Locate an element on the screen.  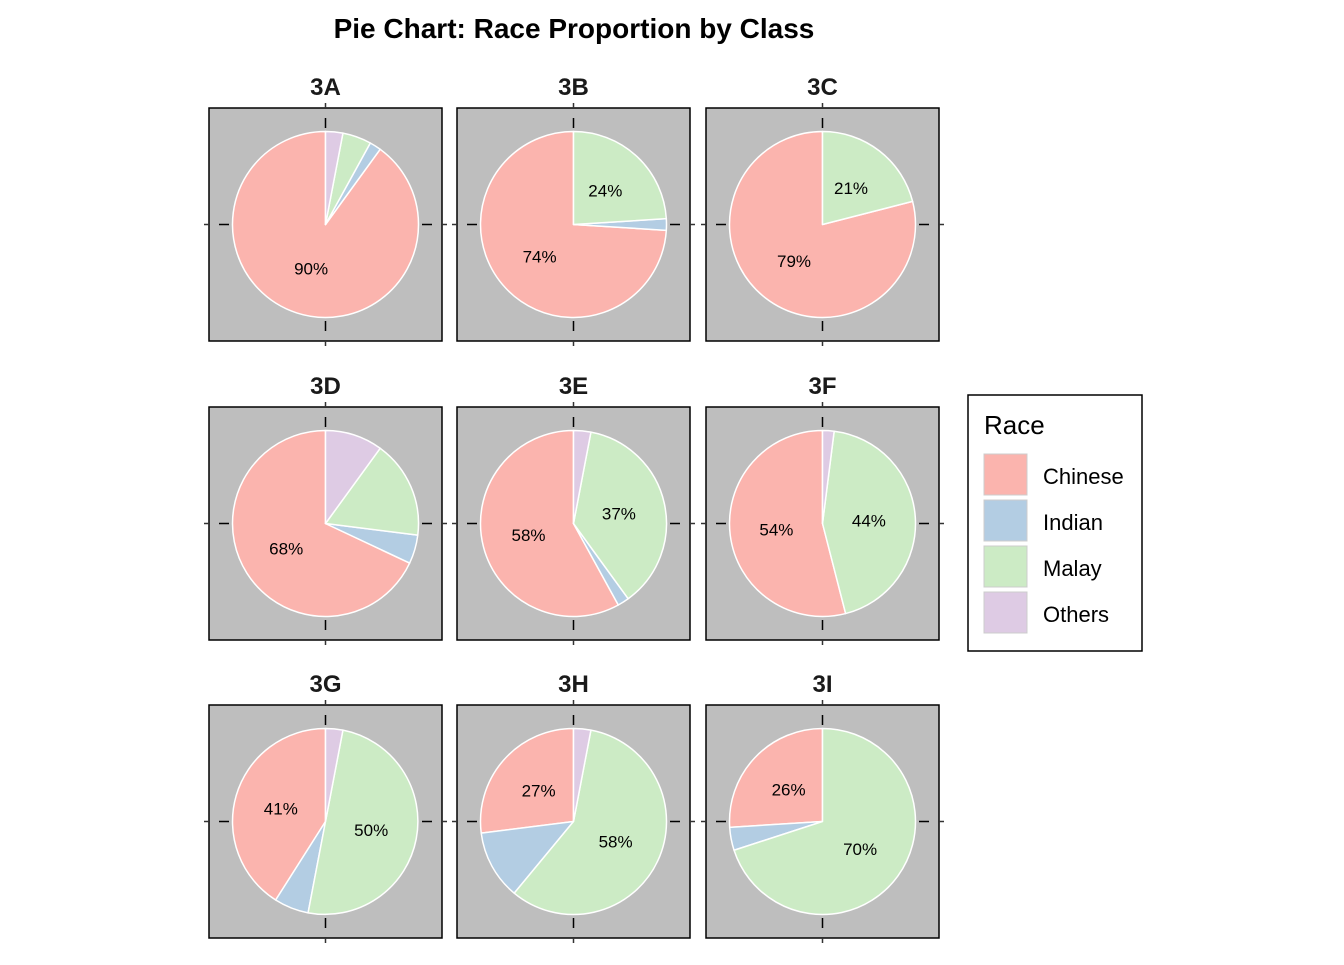
slice-percent-label: 70% is located at coordinates (860, 849).